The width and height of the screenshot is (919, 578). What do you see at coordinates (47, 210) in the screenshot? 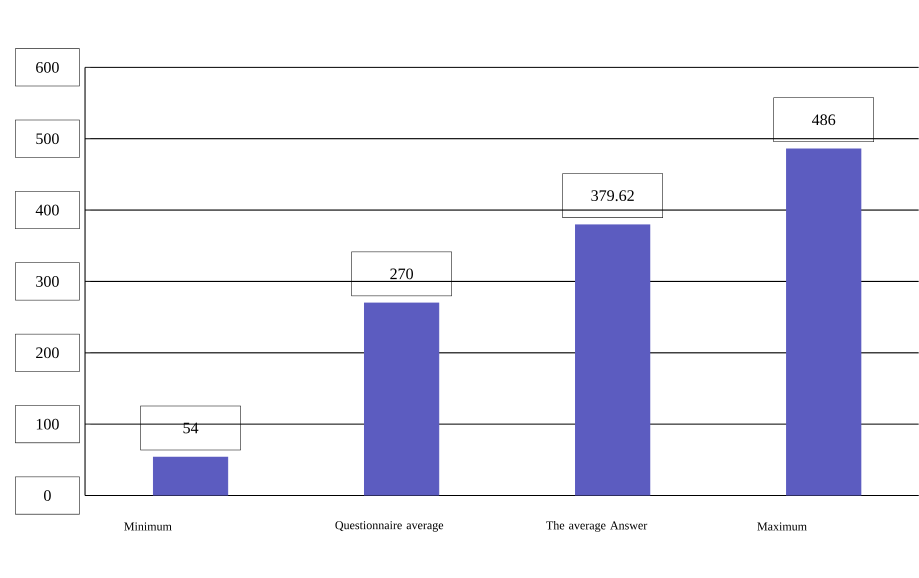
I see `y-tick-label: 400` at bounding box center [47, 210].